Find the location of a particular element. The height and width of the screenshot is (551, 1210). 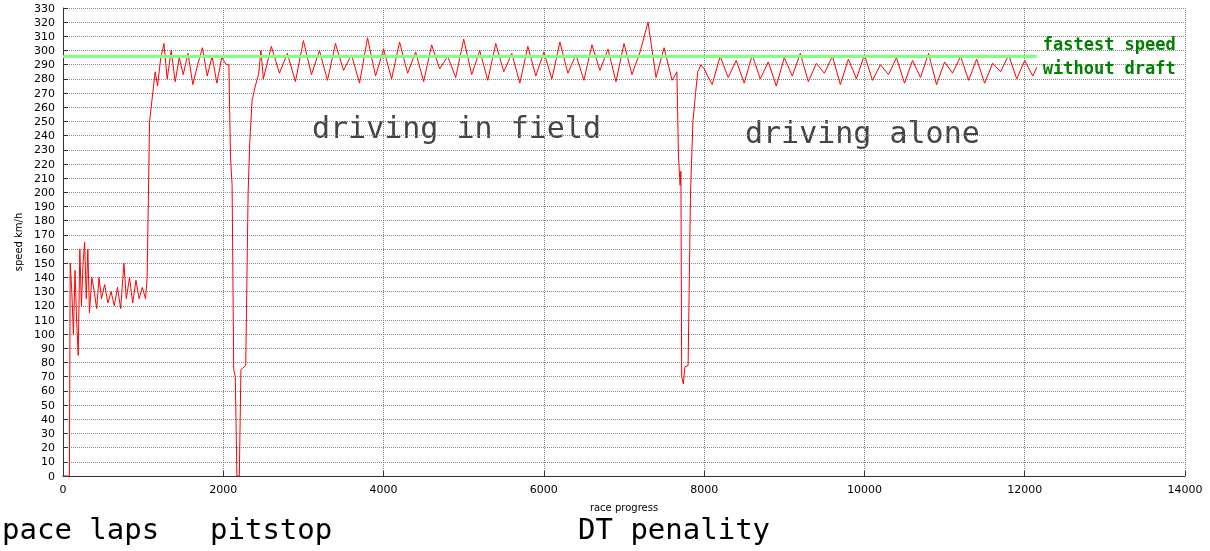

y-tick-label: 10 is located at coordinates (48, 462).